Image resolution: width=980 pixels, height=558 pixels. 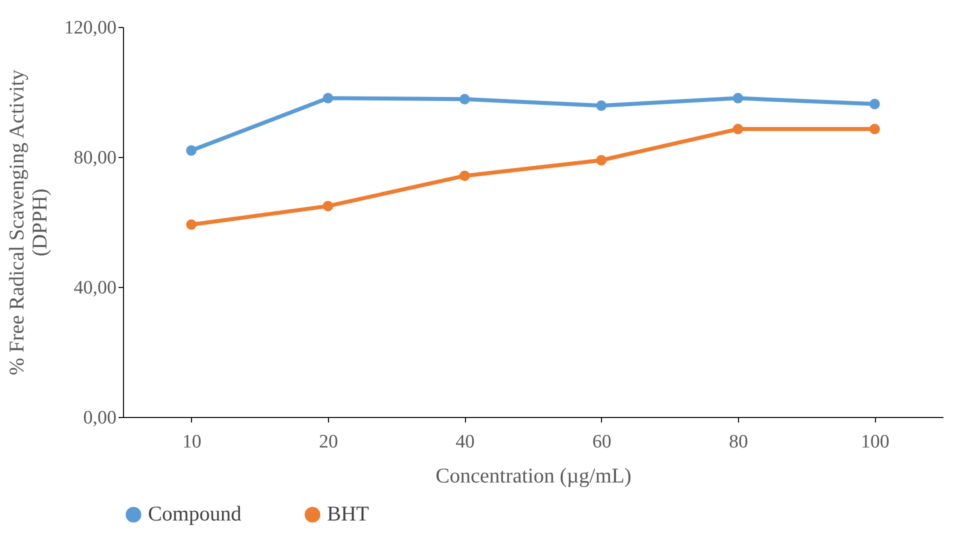 What do you see at coordinates (534, 476) in the screenshot?
I see `x-axis-title: Concentration (µg/mL)` at bounding box center [534, 476].